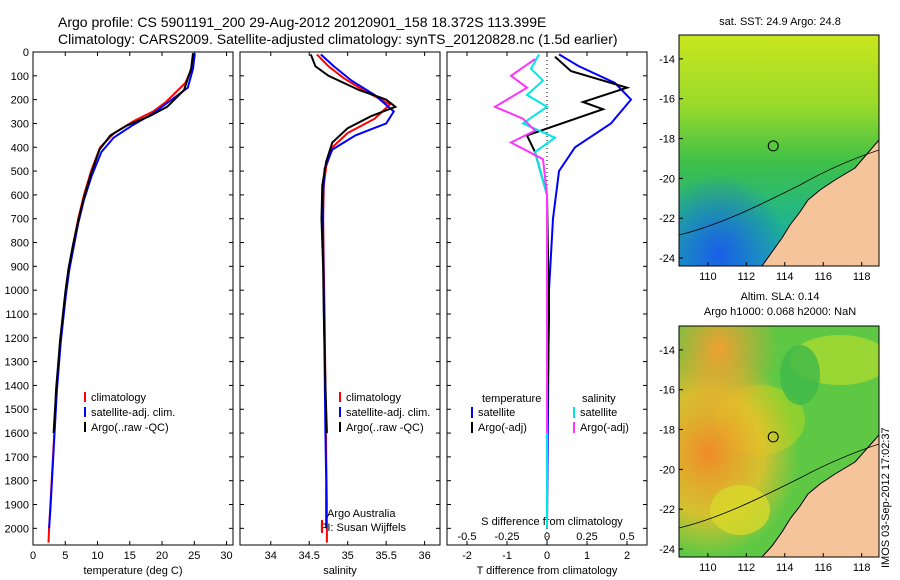 The height and width of the screenshot is (580, 900). What do you see at coordinates (361, 514) in the screenshot?
I see `annotation: Argo Australia` at bounding box center [361, 514].